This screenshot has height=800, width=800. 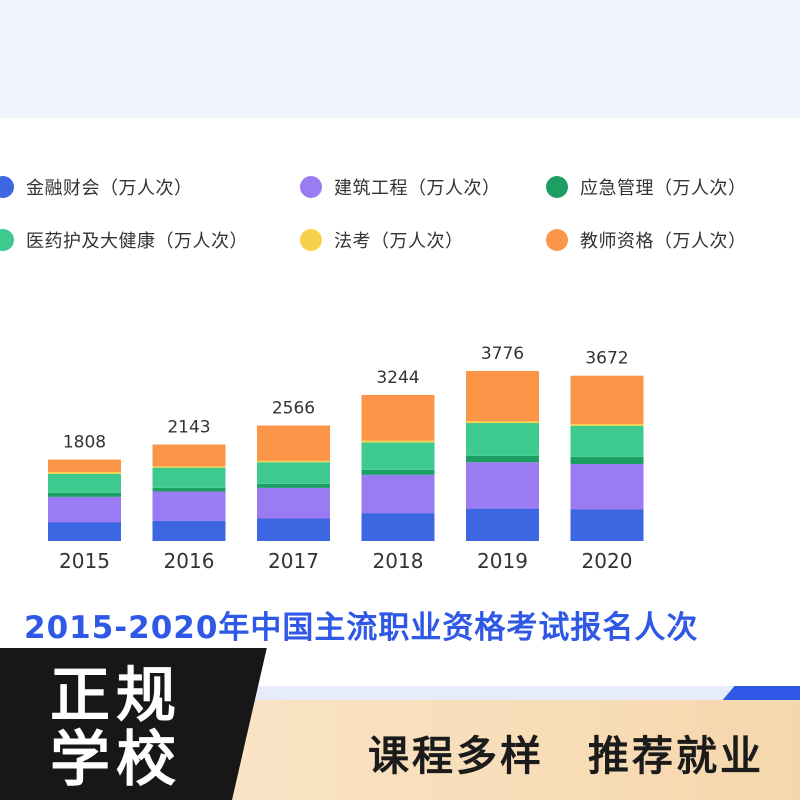 What do you see at coordinates (663, 241) in the screenshot?
I see `legend-label: 教师资格（万人次）` at bounding box center [663, 241].